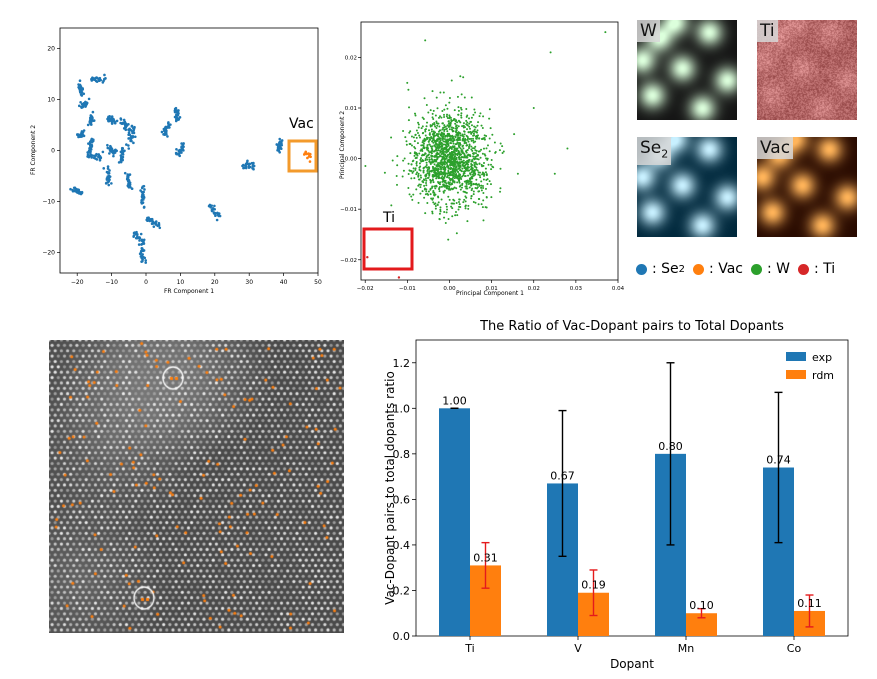 The image size is (877, 679). I want to click on pc-xtick-label: 0.01, so click(491, 289).